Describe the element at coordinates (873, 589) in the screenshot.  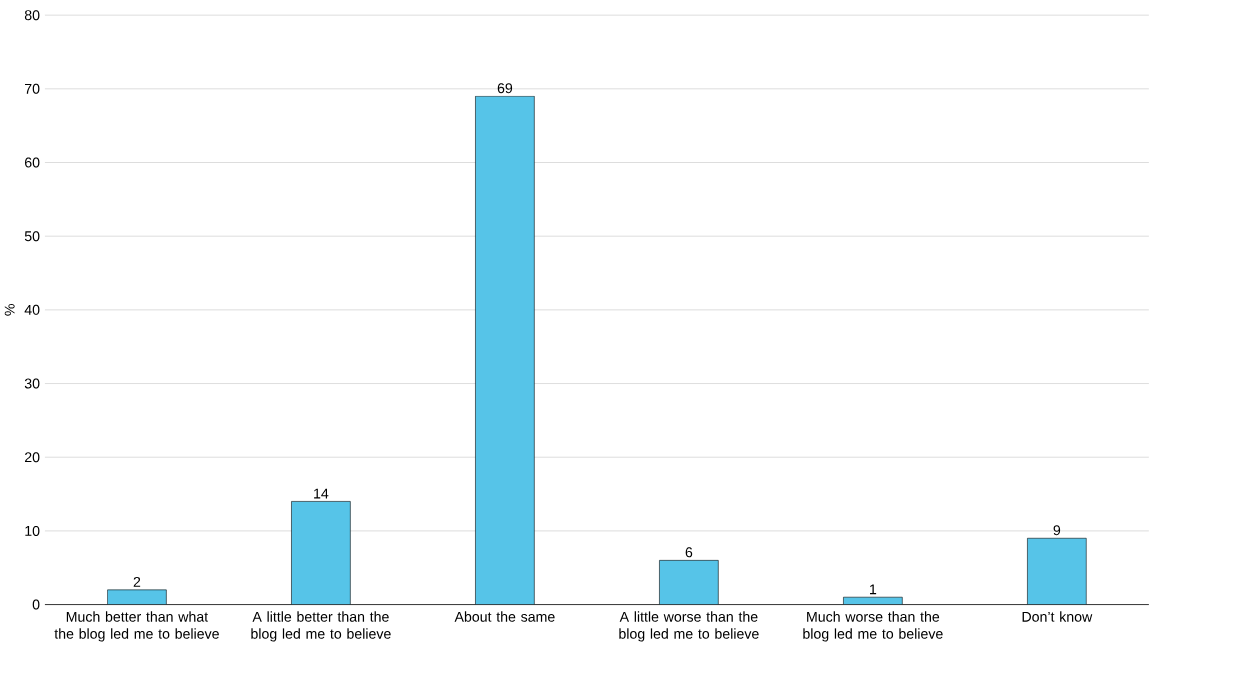
I see `data-label: 1` at that location.